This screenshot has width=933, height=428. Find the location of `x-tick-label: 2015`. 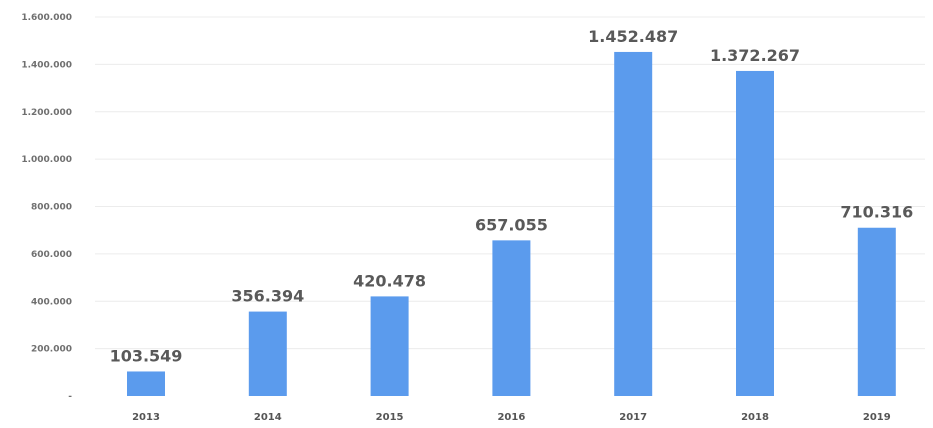

x-tick-label: 2015 is located at coordinates (390, 417).